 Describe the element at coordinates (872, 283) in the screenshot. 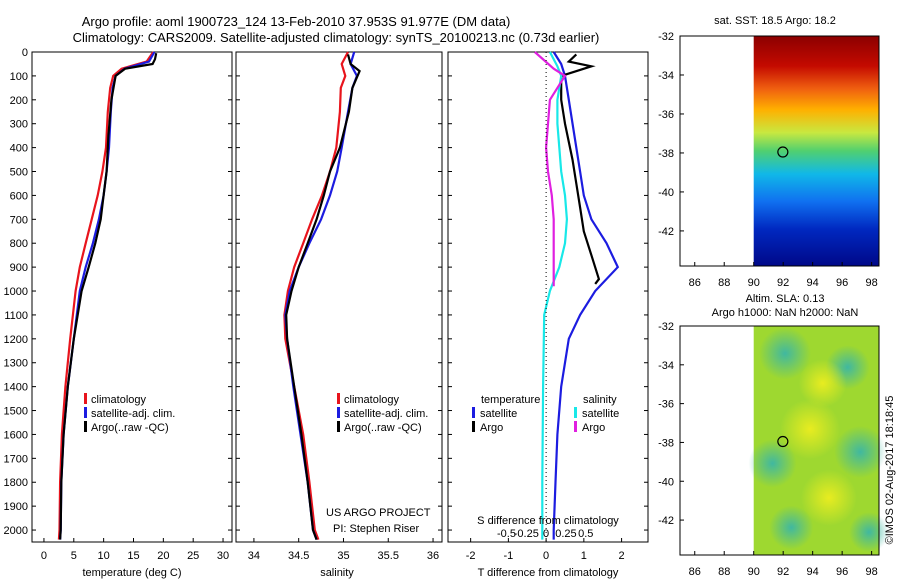

I see `longitude-tick-label: 98` at that location.